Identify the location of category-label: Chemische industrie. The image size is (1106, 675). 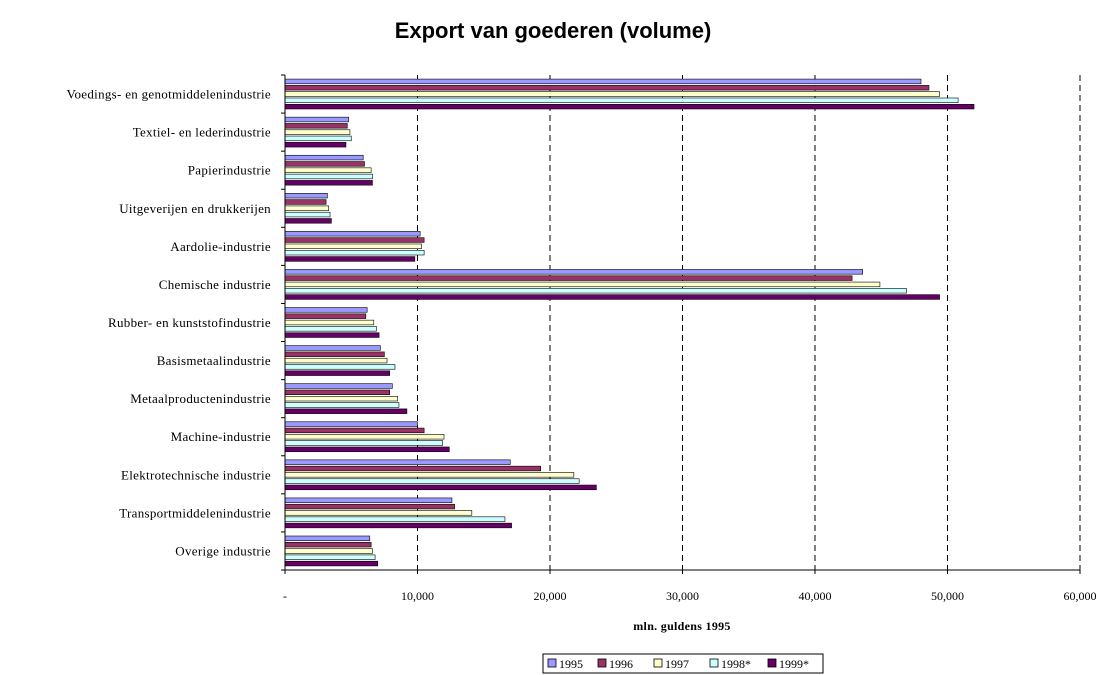
(215, 284).